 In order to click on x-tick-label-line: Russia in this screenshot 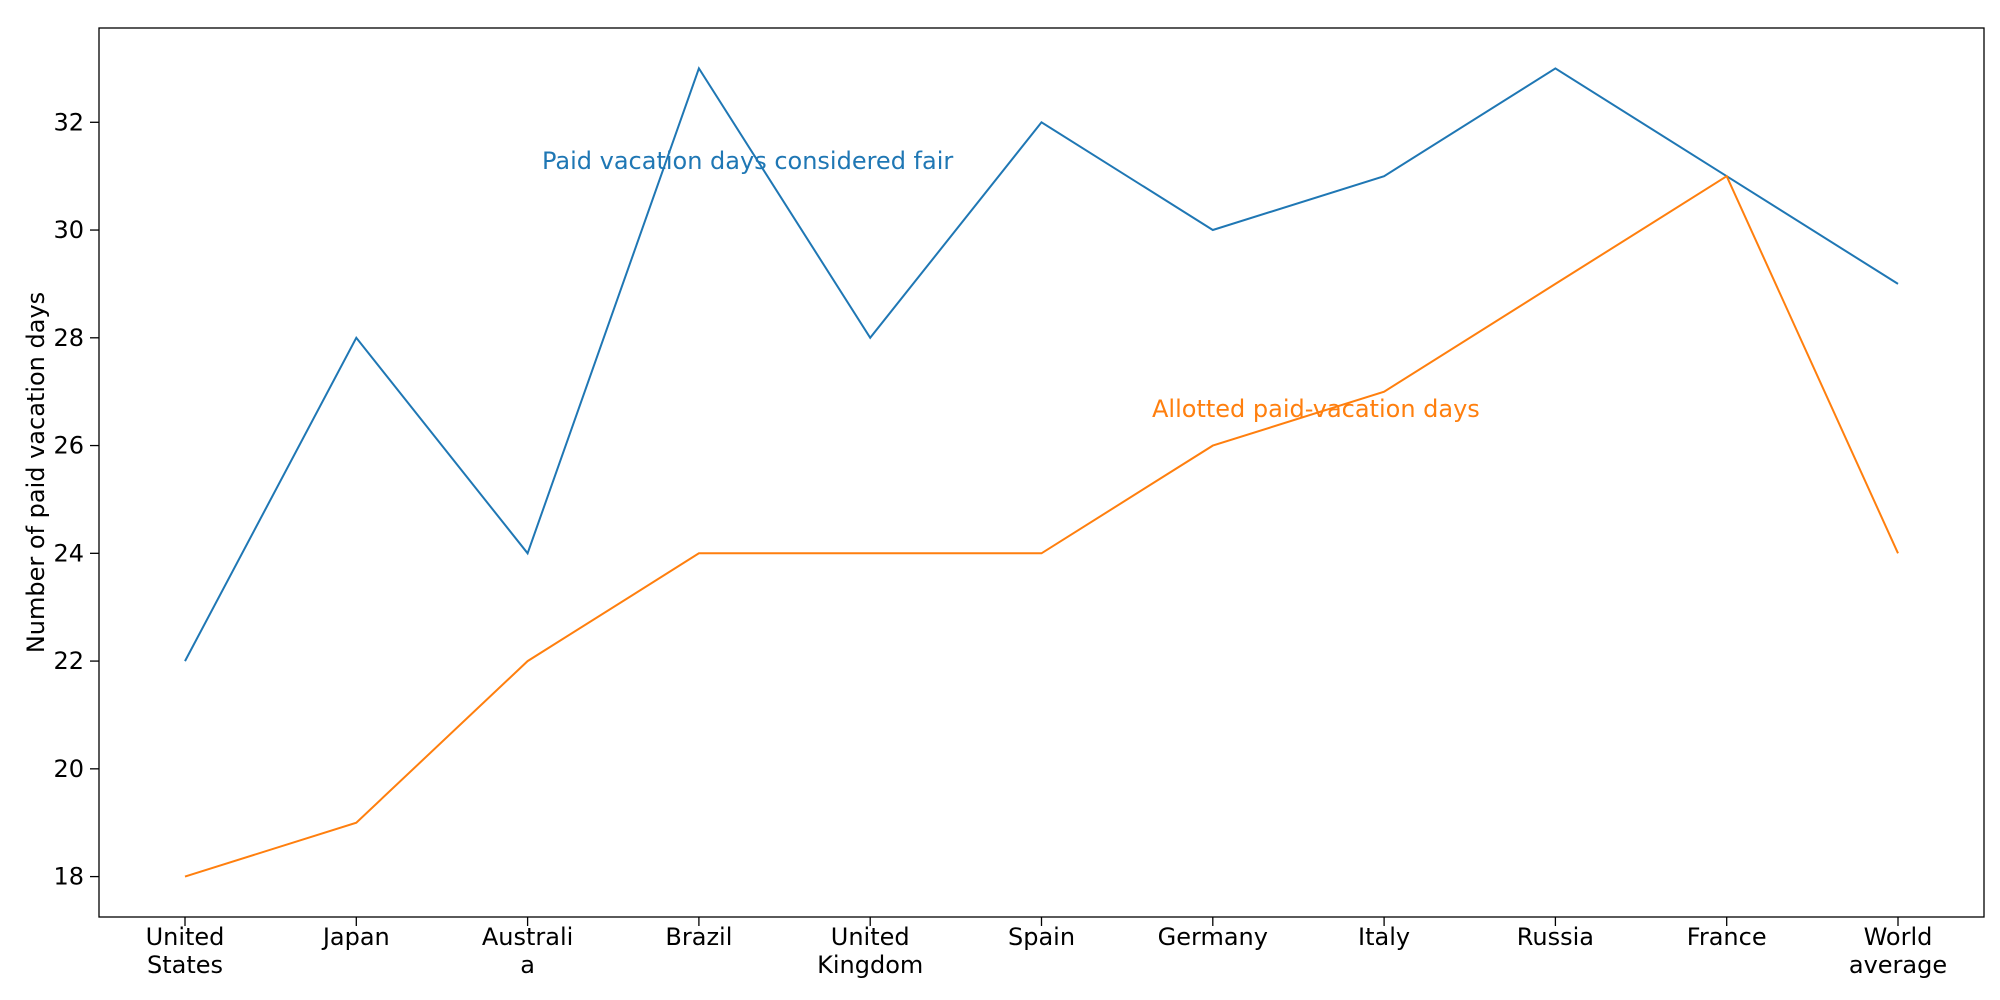, I will do `click(1555, 937)`.